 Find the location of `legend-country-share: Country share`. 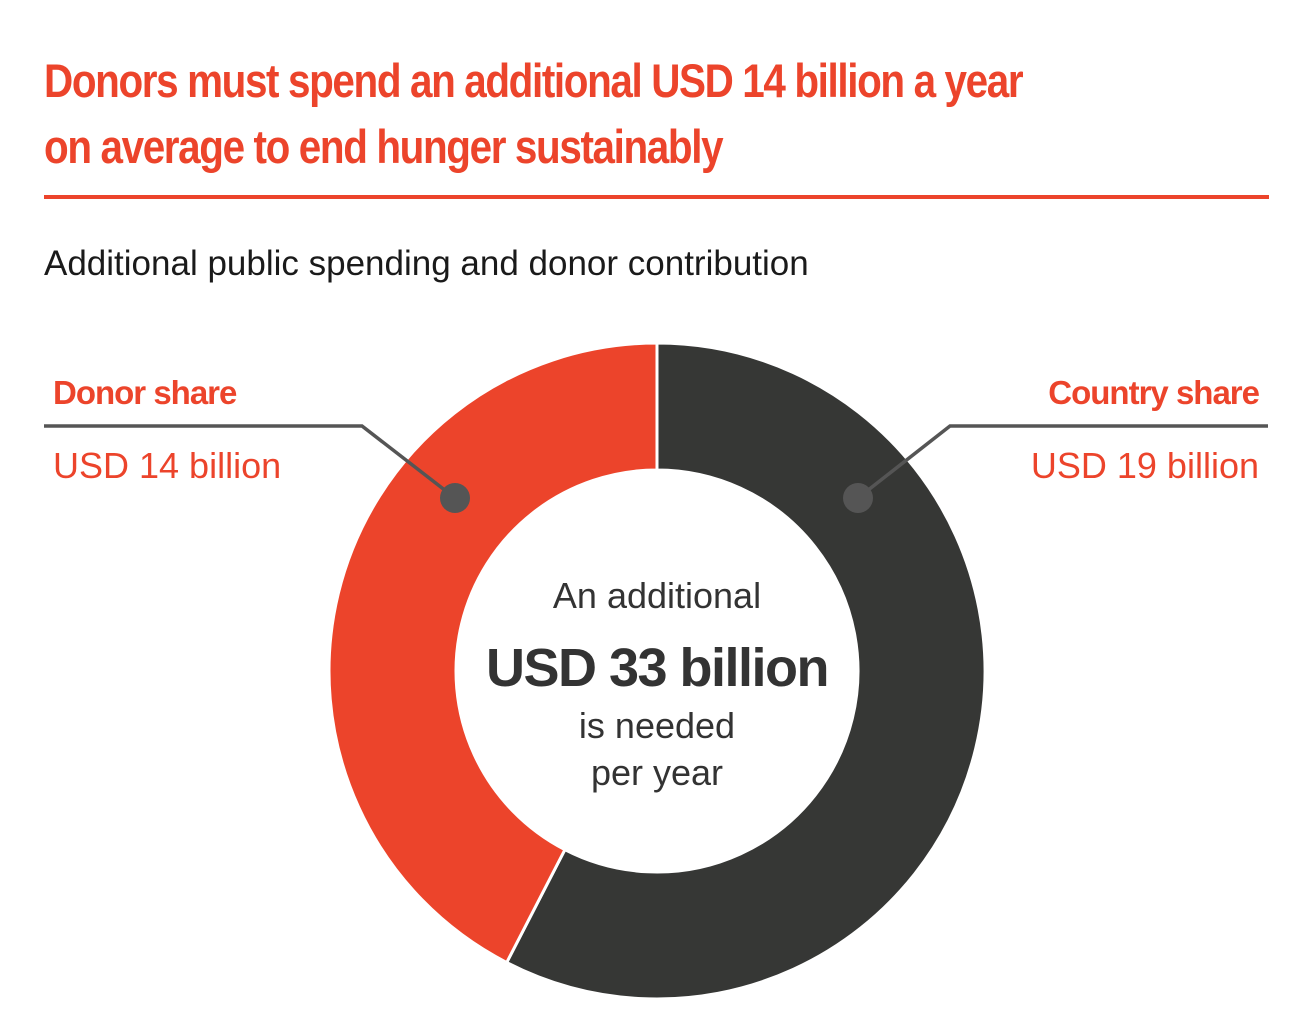

legend-country-share: Country share is located at coordinates (1153, 392).